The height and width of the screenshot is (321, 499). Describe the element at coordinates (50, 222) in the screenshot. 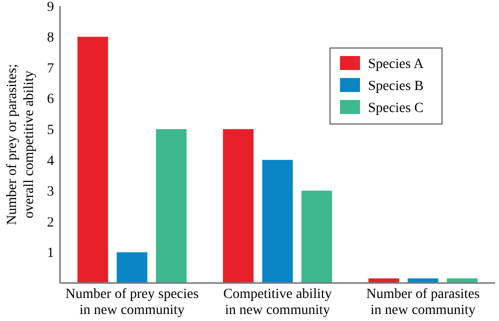

I see `y-tick-label: 2` at that location.